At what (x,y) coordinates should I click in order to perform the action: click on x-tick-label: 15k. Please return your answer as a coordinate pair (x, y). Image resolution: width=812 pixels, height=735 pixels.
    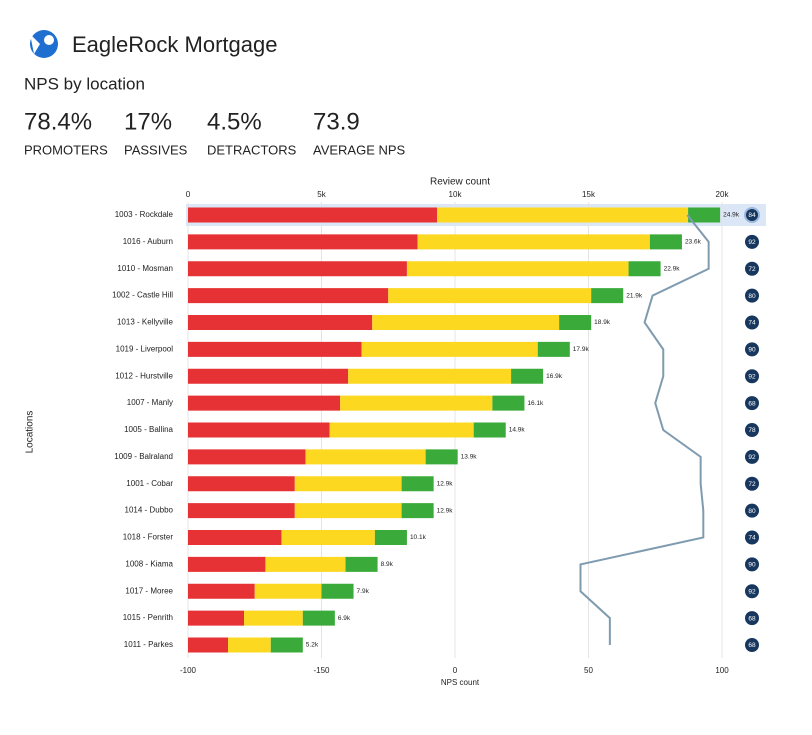
    Looking at the image, I should click on (589, 194).